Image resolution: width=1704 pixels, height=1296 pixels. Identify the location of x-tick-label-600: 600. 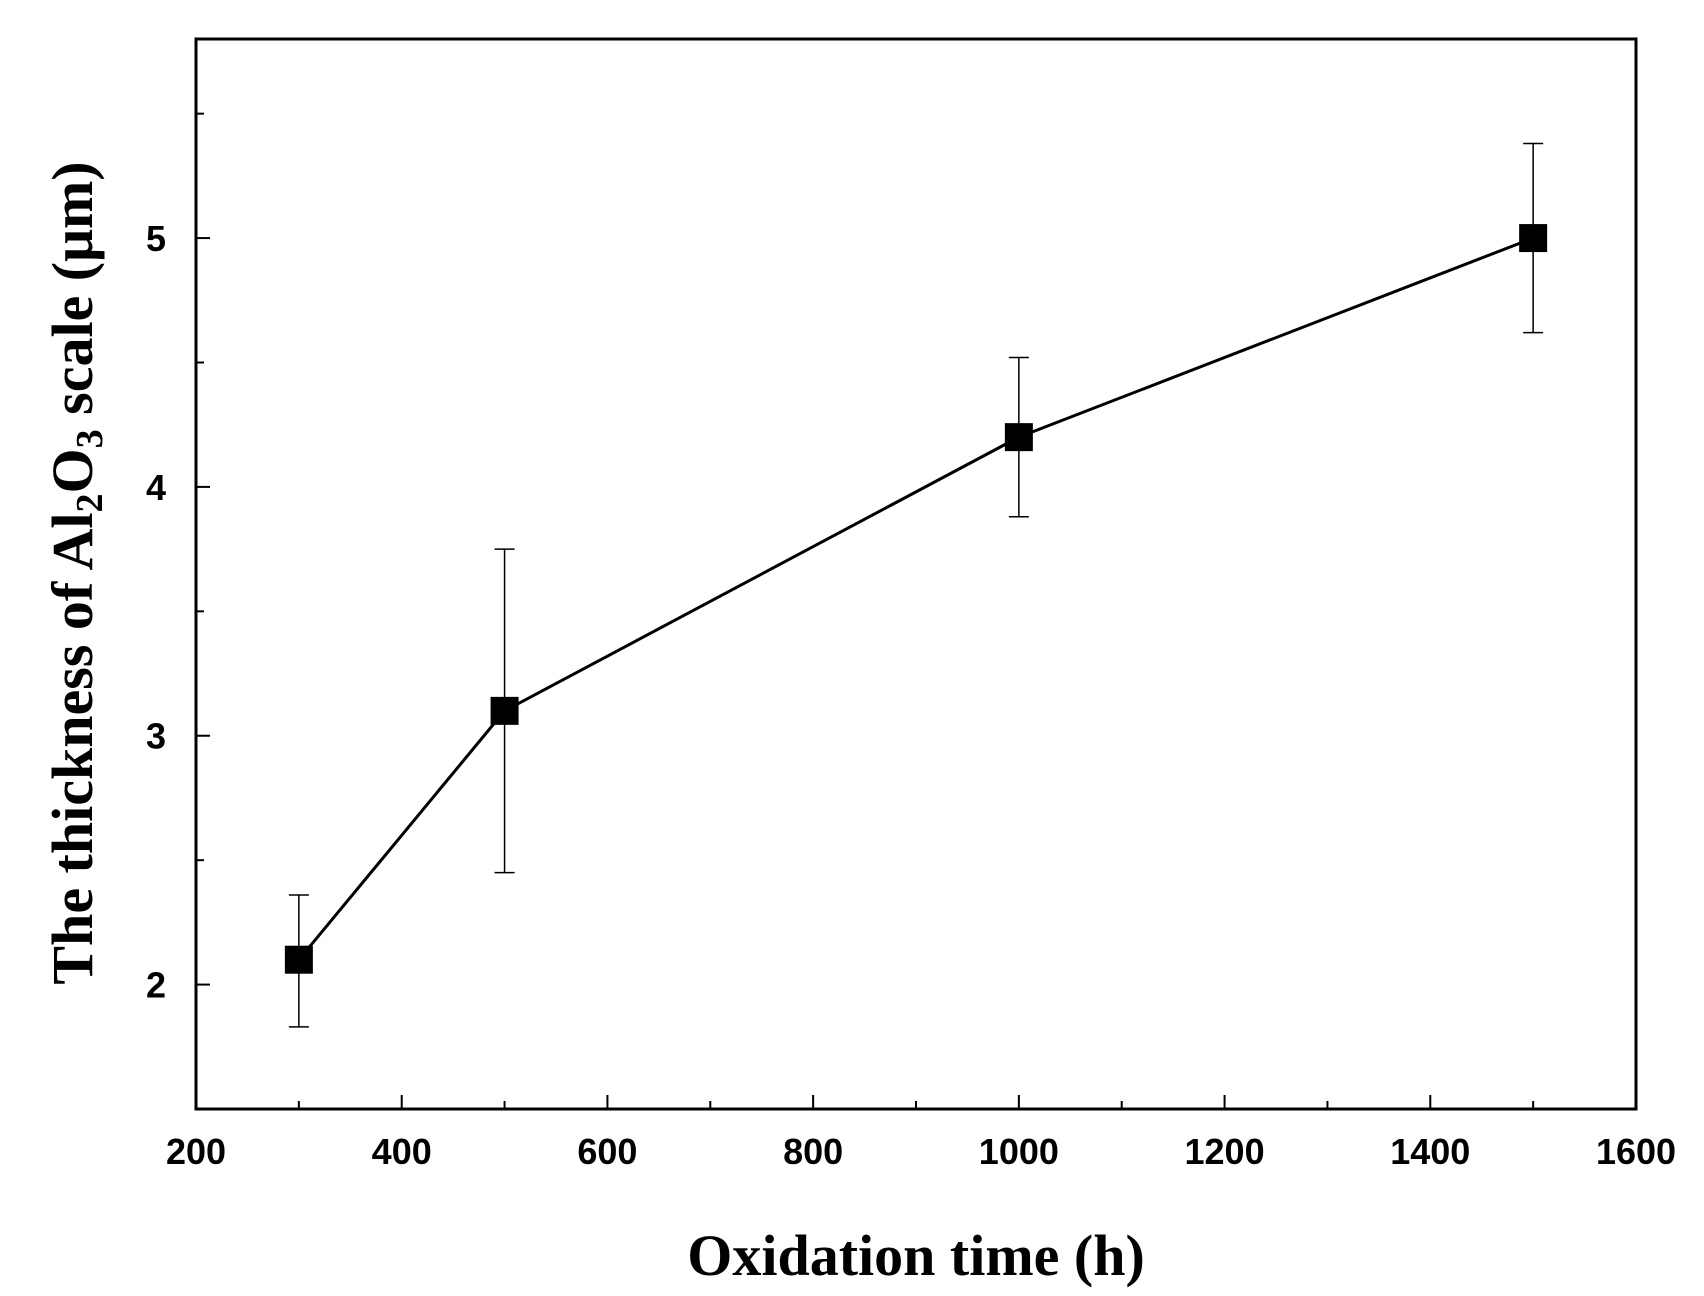
(607, 1151).